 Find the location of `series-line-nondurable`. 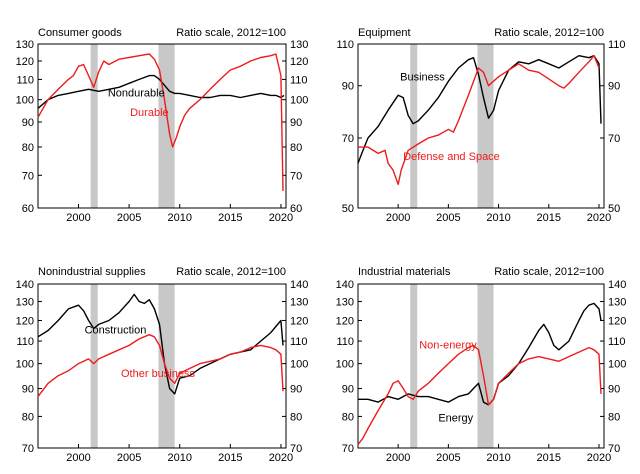

series-line-nondurable is located at coordinates (161, 91).